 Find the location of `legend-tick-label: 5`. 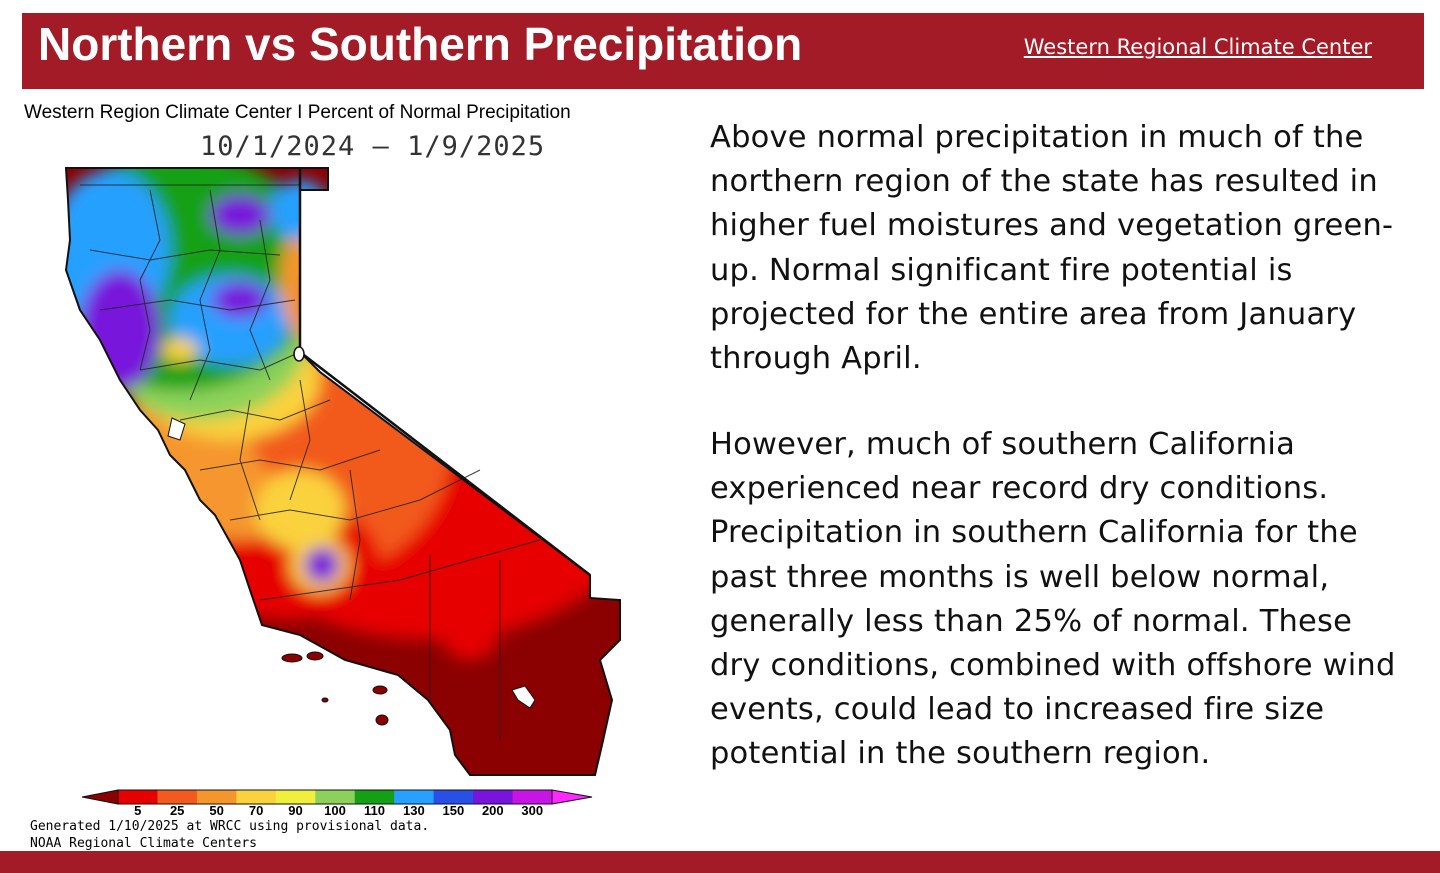

legend-tick-label: 5 is located at coordinates (137, 810).